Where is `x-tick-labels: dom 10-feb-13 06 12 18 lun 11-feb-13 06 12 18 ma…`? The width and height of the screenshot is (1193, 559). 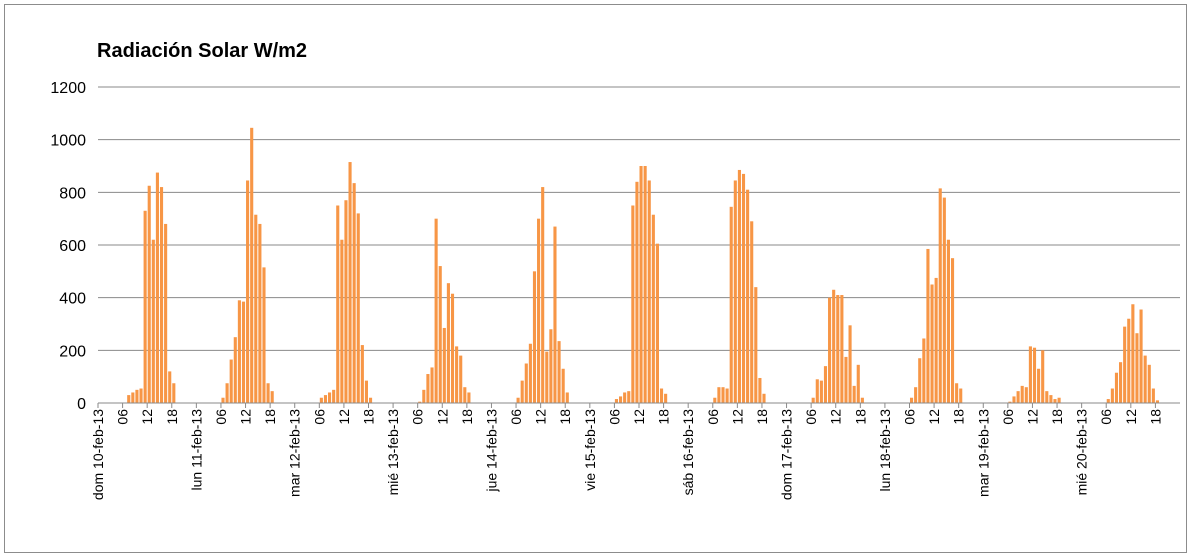 x-tick-labels: dom 10-feb-13 06 12 18 lun 11-feb-13 06 12 18 ma… is located at coordinates (626, 454).